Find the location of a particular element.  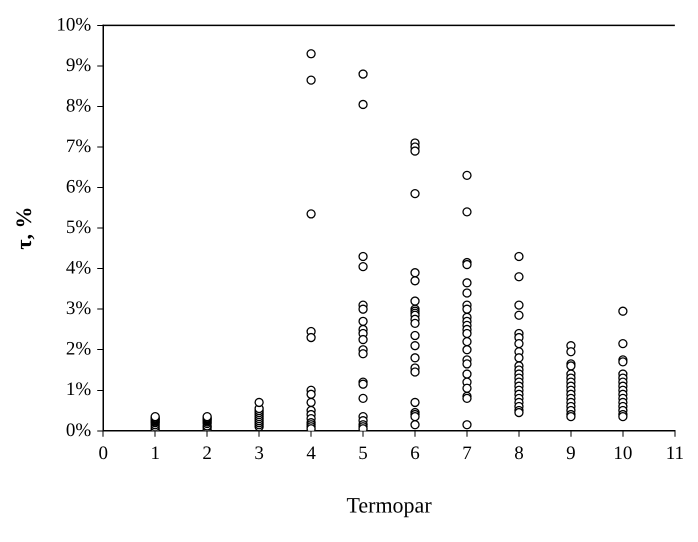

x-tick-label: 1 is located at coordinates (155, 453).